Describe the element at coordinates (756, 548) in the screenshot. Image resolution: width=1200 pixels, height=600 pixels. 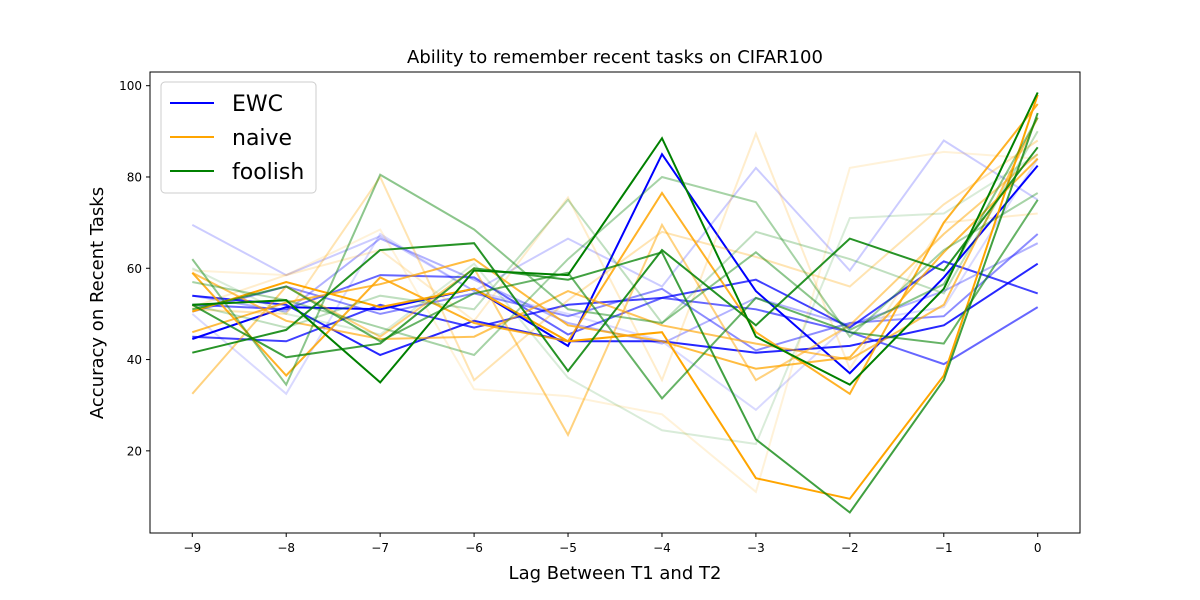
I see `x-tick-label: −3` at that location.